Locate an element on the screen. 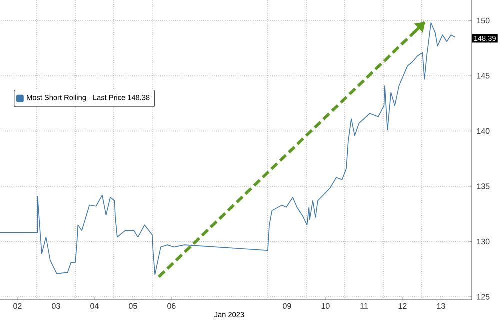  x-tick-label: 02 is located at coordinates (18, 306).